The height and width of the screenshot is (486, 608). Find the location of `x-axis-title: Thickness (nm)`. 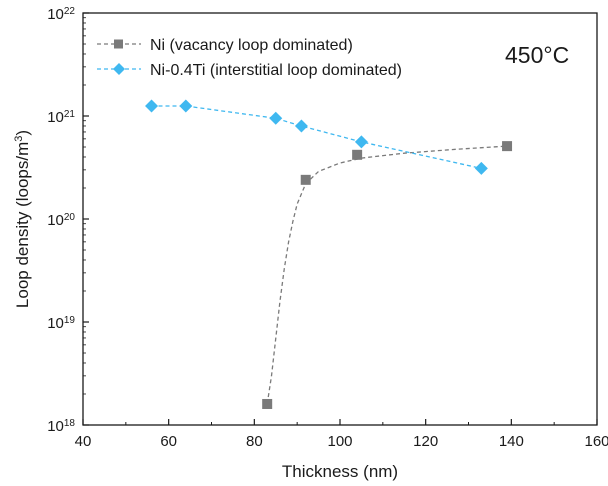

x-axis-title: Thickness (nm) is located at coordinates (340, 471).